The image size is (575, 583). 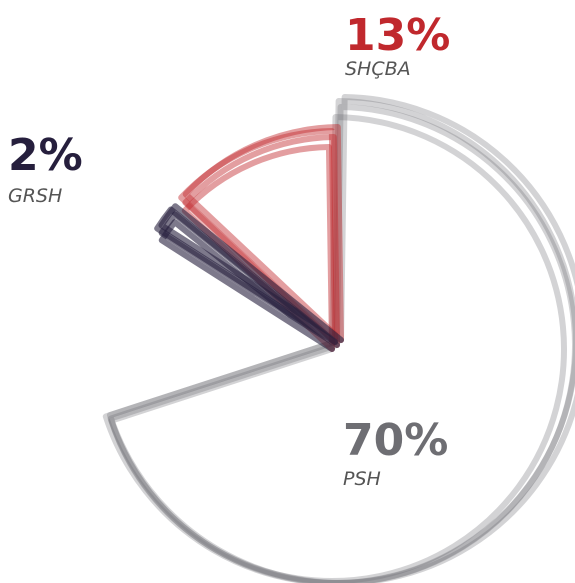 What do you see at coordinates (35, 196) in the screenshot?
I see `category-label: GRSH` at bounding box center [35, 196].